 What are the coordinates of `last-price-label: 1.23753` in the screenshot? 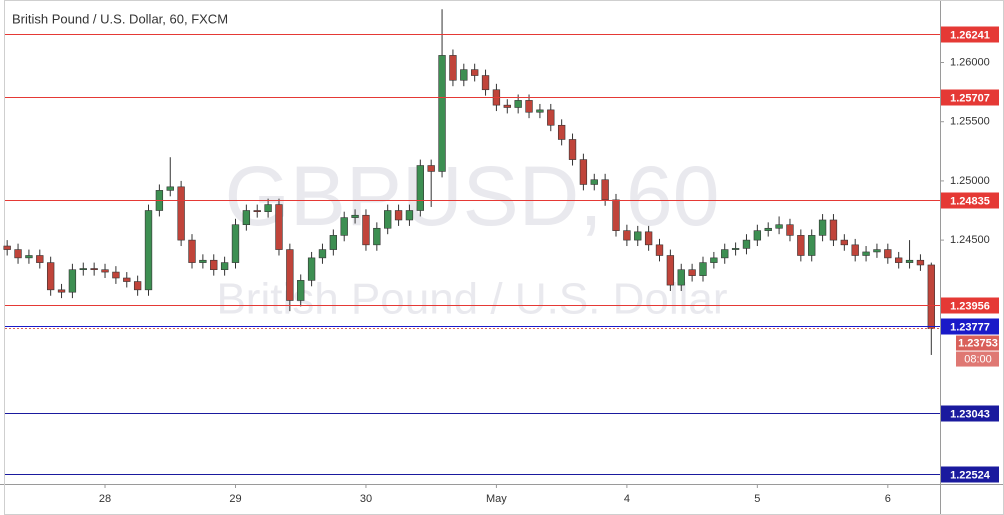 It's located at (978, 343).